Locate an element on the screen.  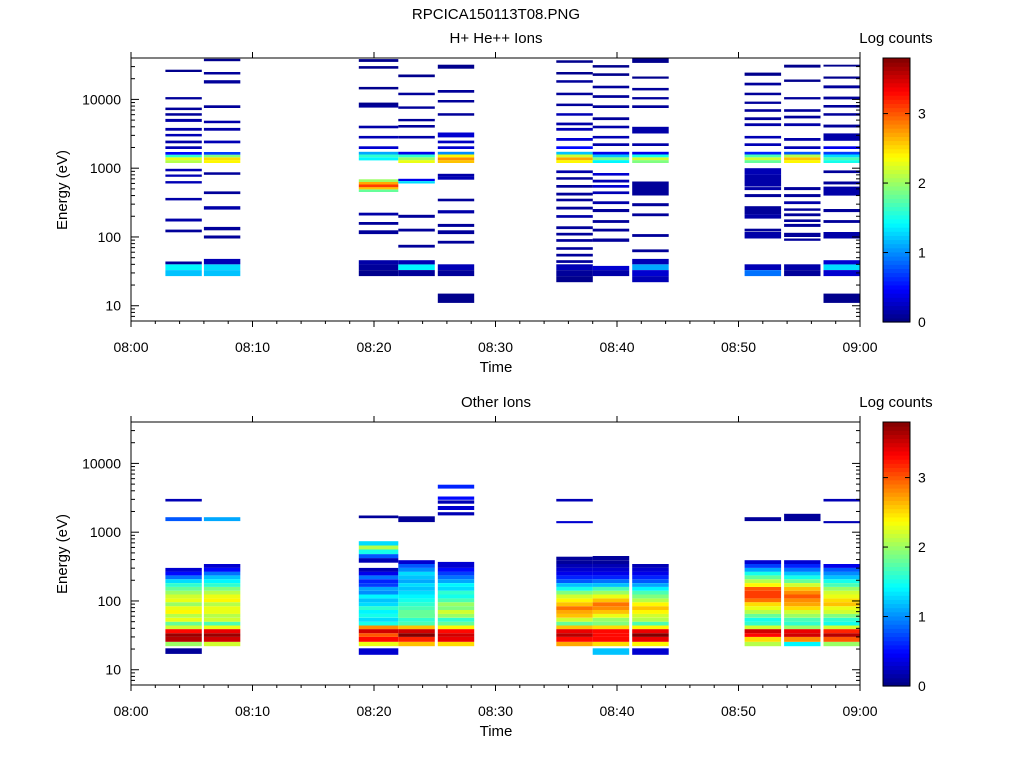
y-tick-label: 1000 is located at coordinates (105, 532).